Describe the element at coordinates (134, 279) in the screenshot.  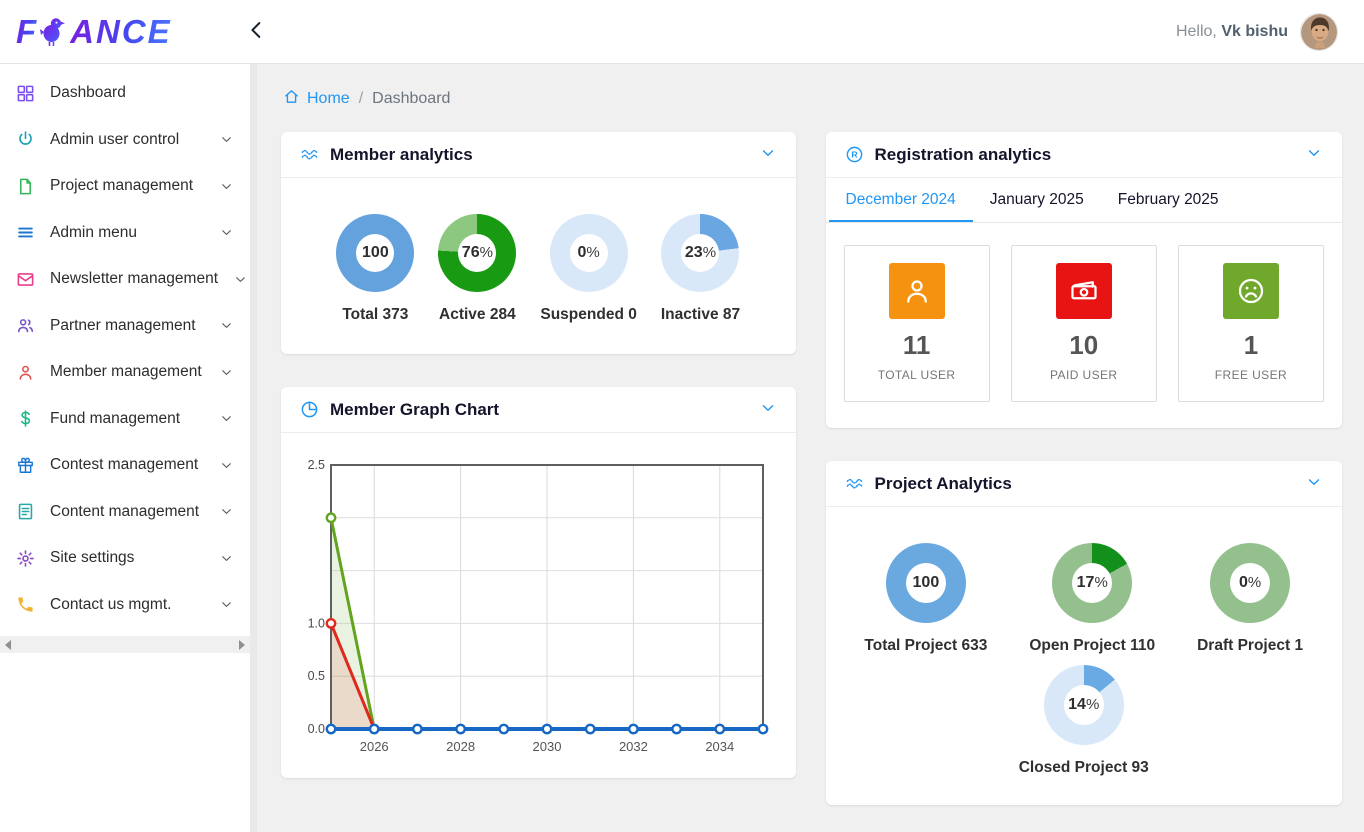
I see `sidebar-item-label: Newsletter management` at that location.